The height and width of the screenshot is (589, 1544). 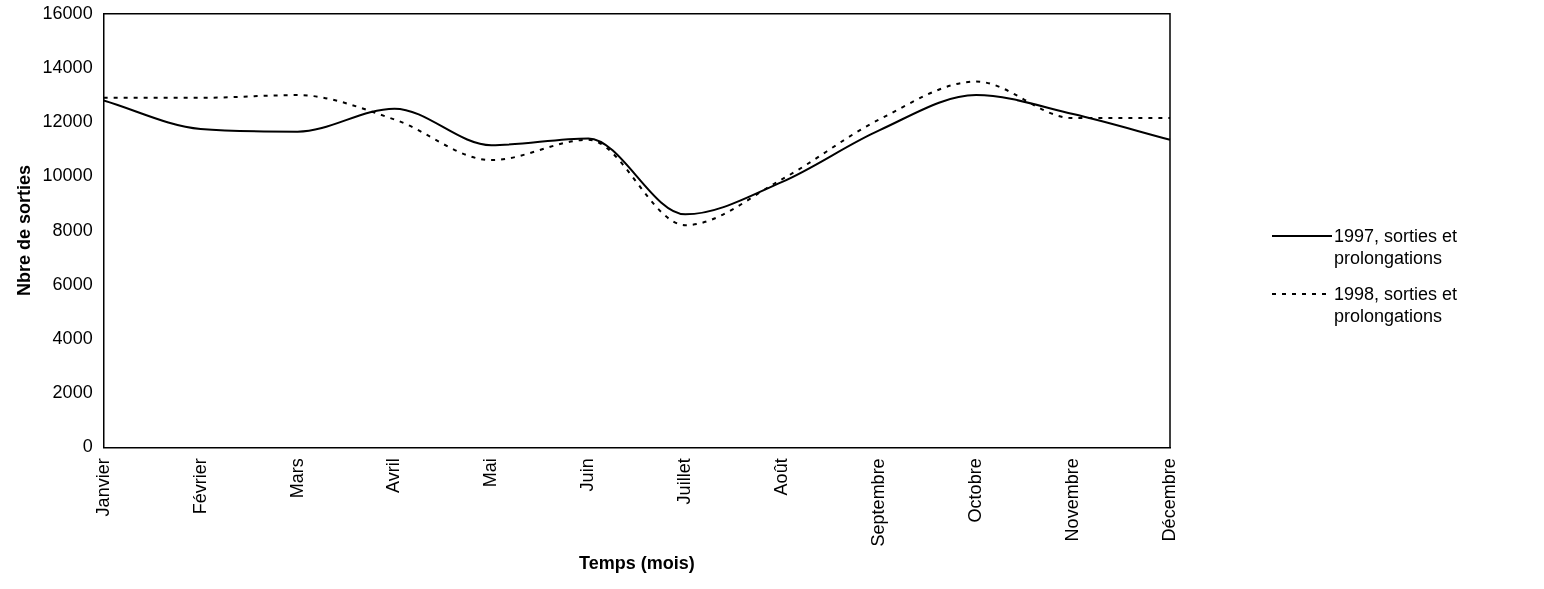 I want to click on y-tick-label: 0, so click(x=87, y=446).